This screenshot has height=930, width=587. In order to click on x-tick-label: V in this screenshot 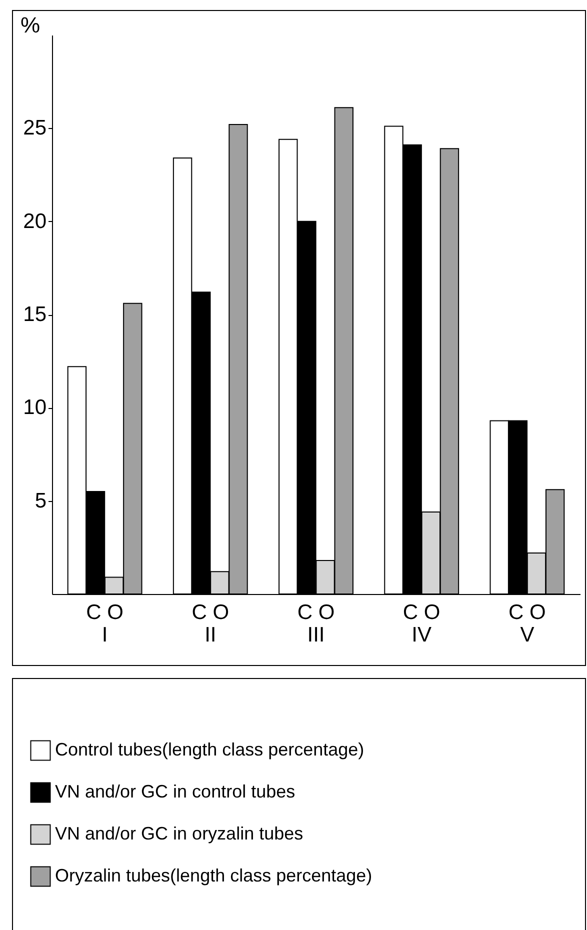, I will do `click(527, 635)`.